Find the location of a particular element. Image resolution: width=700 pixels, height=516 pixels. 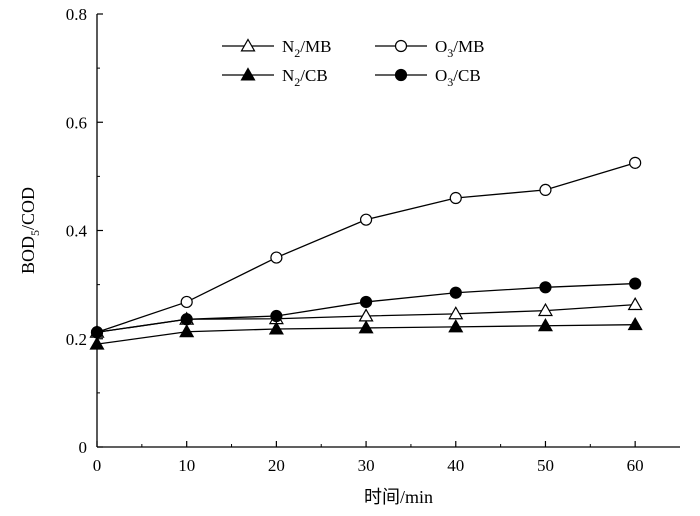

y-tick-label: 0 is located at coordinates (83, 447).